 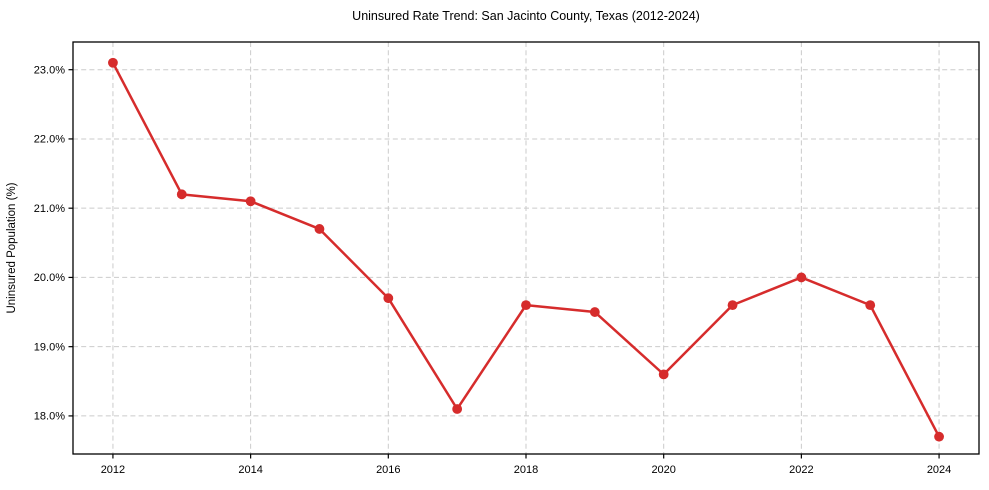 What do you see at coordinates (49, 417) in the screenshot?
I see `y-tick-label: 18.0%` at bounding box center [49, 417].